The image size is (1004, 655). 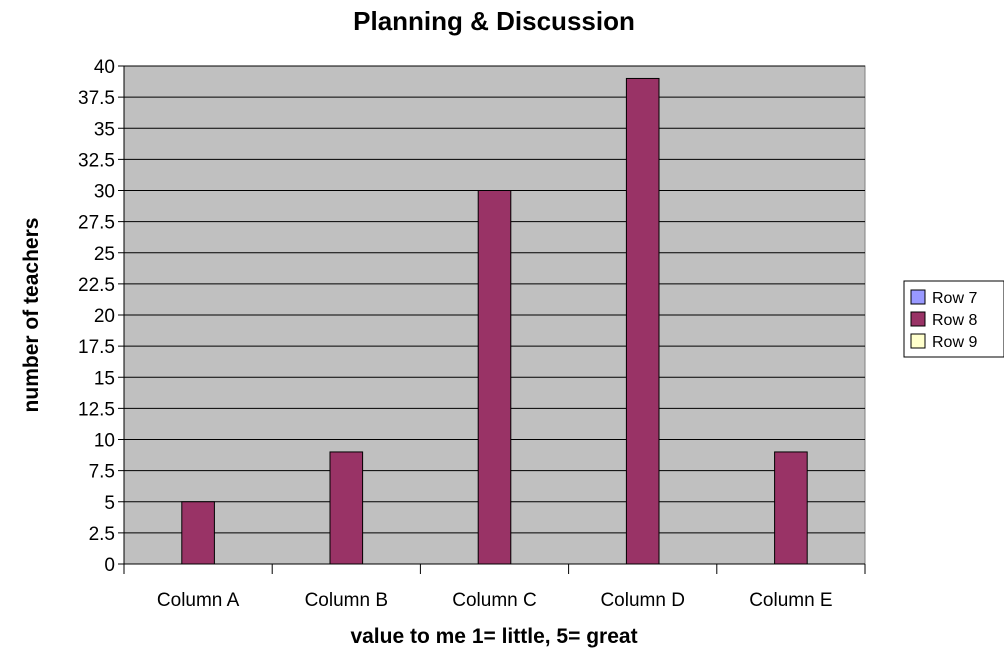 What do you see at coordinates (102, 534) in the screenshot?
I see `y-tick-label: 2.5` at bounding box center [102, 534].